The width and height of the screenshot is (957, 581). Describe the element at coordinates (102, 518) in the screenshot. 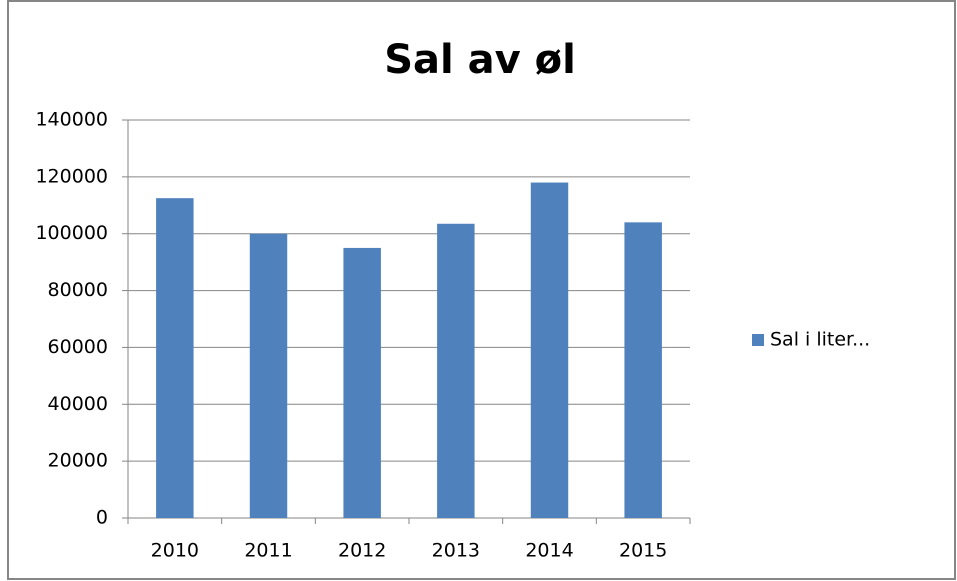

I see `y-tick-label: 0` at that location.